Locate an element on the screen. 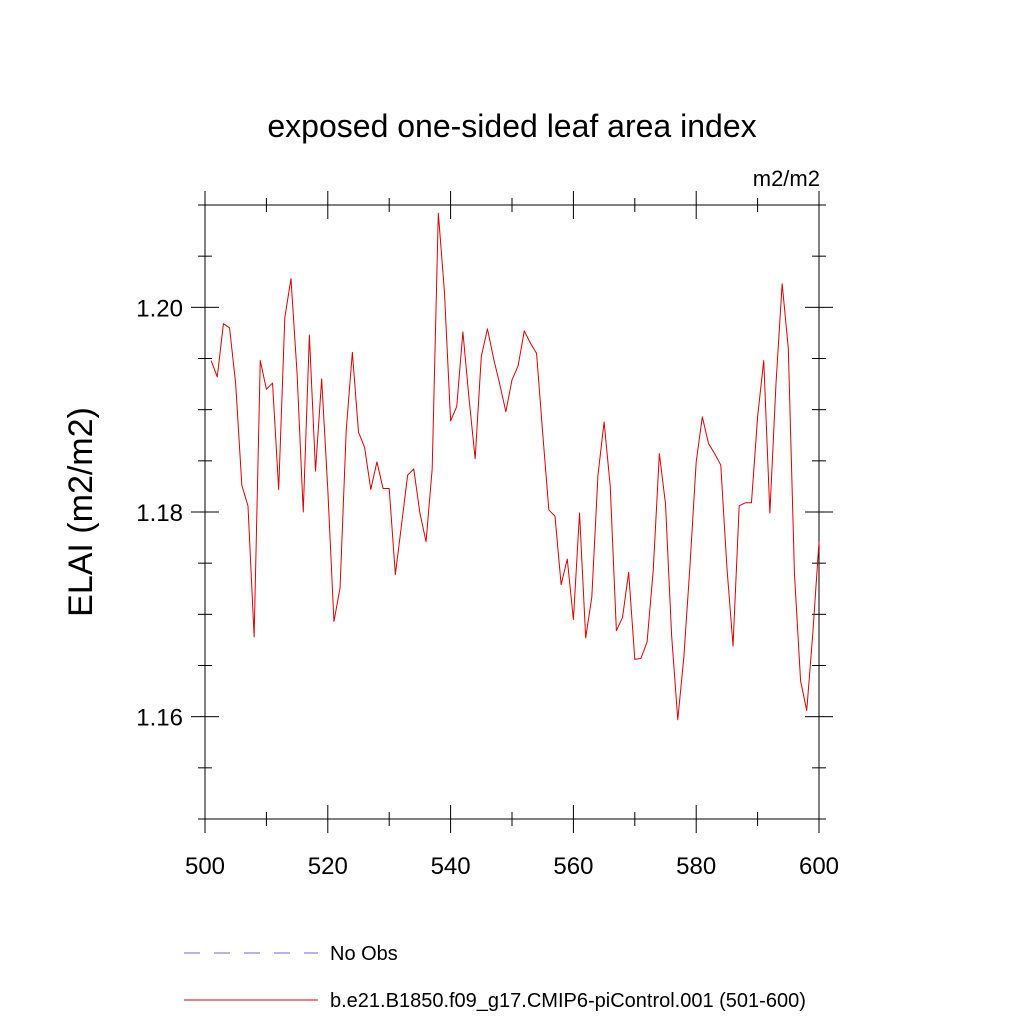  x-tick-label: 520 is located at coordinates (328, 866).